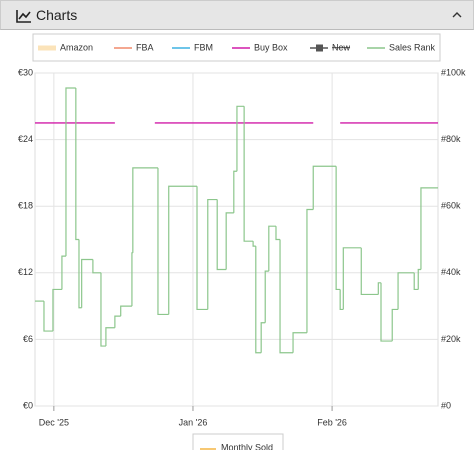 The height and width of the screenshot is (450, 474). I want to click on legend-label: FBA, so click(145, 47).